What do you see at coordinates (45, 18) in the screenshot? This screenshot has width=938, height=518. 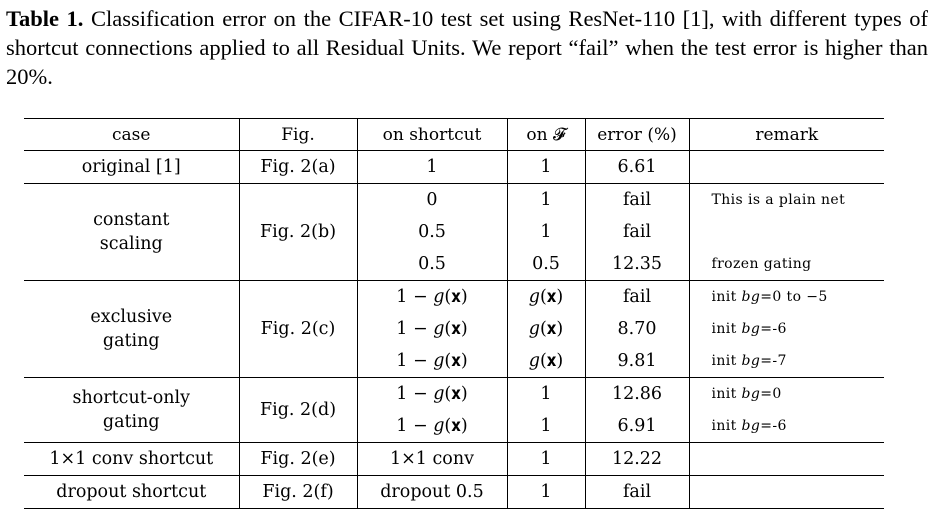 I see `caption-label: Table 1.` at bounding box center [45, 18].